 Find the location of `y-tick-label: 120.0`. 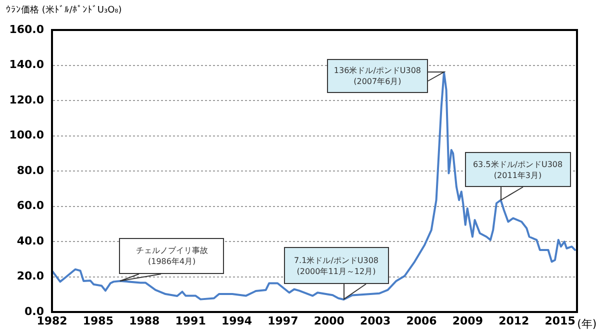

y-tick-label: 120.0 is located at coordinates (26, 99).